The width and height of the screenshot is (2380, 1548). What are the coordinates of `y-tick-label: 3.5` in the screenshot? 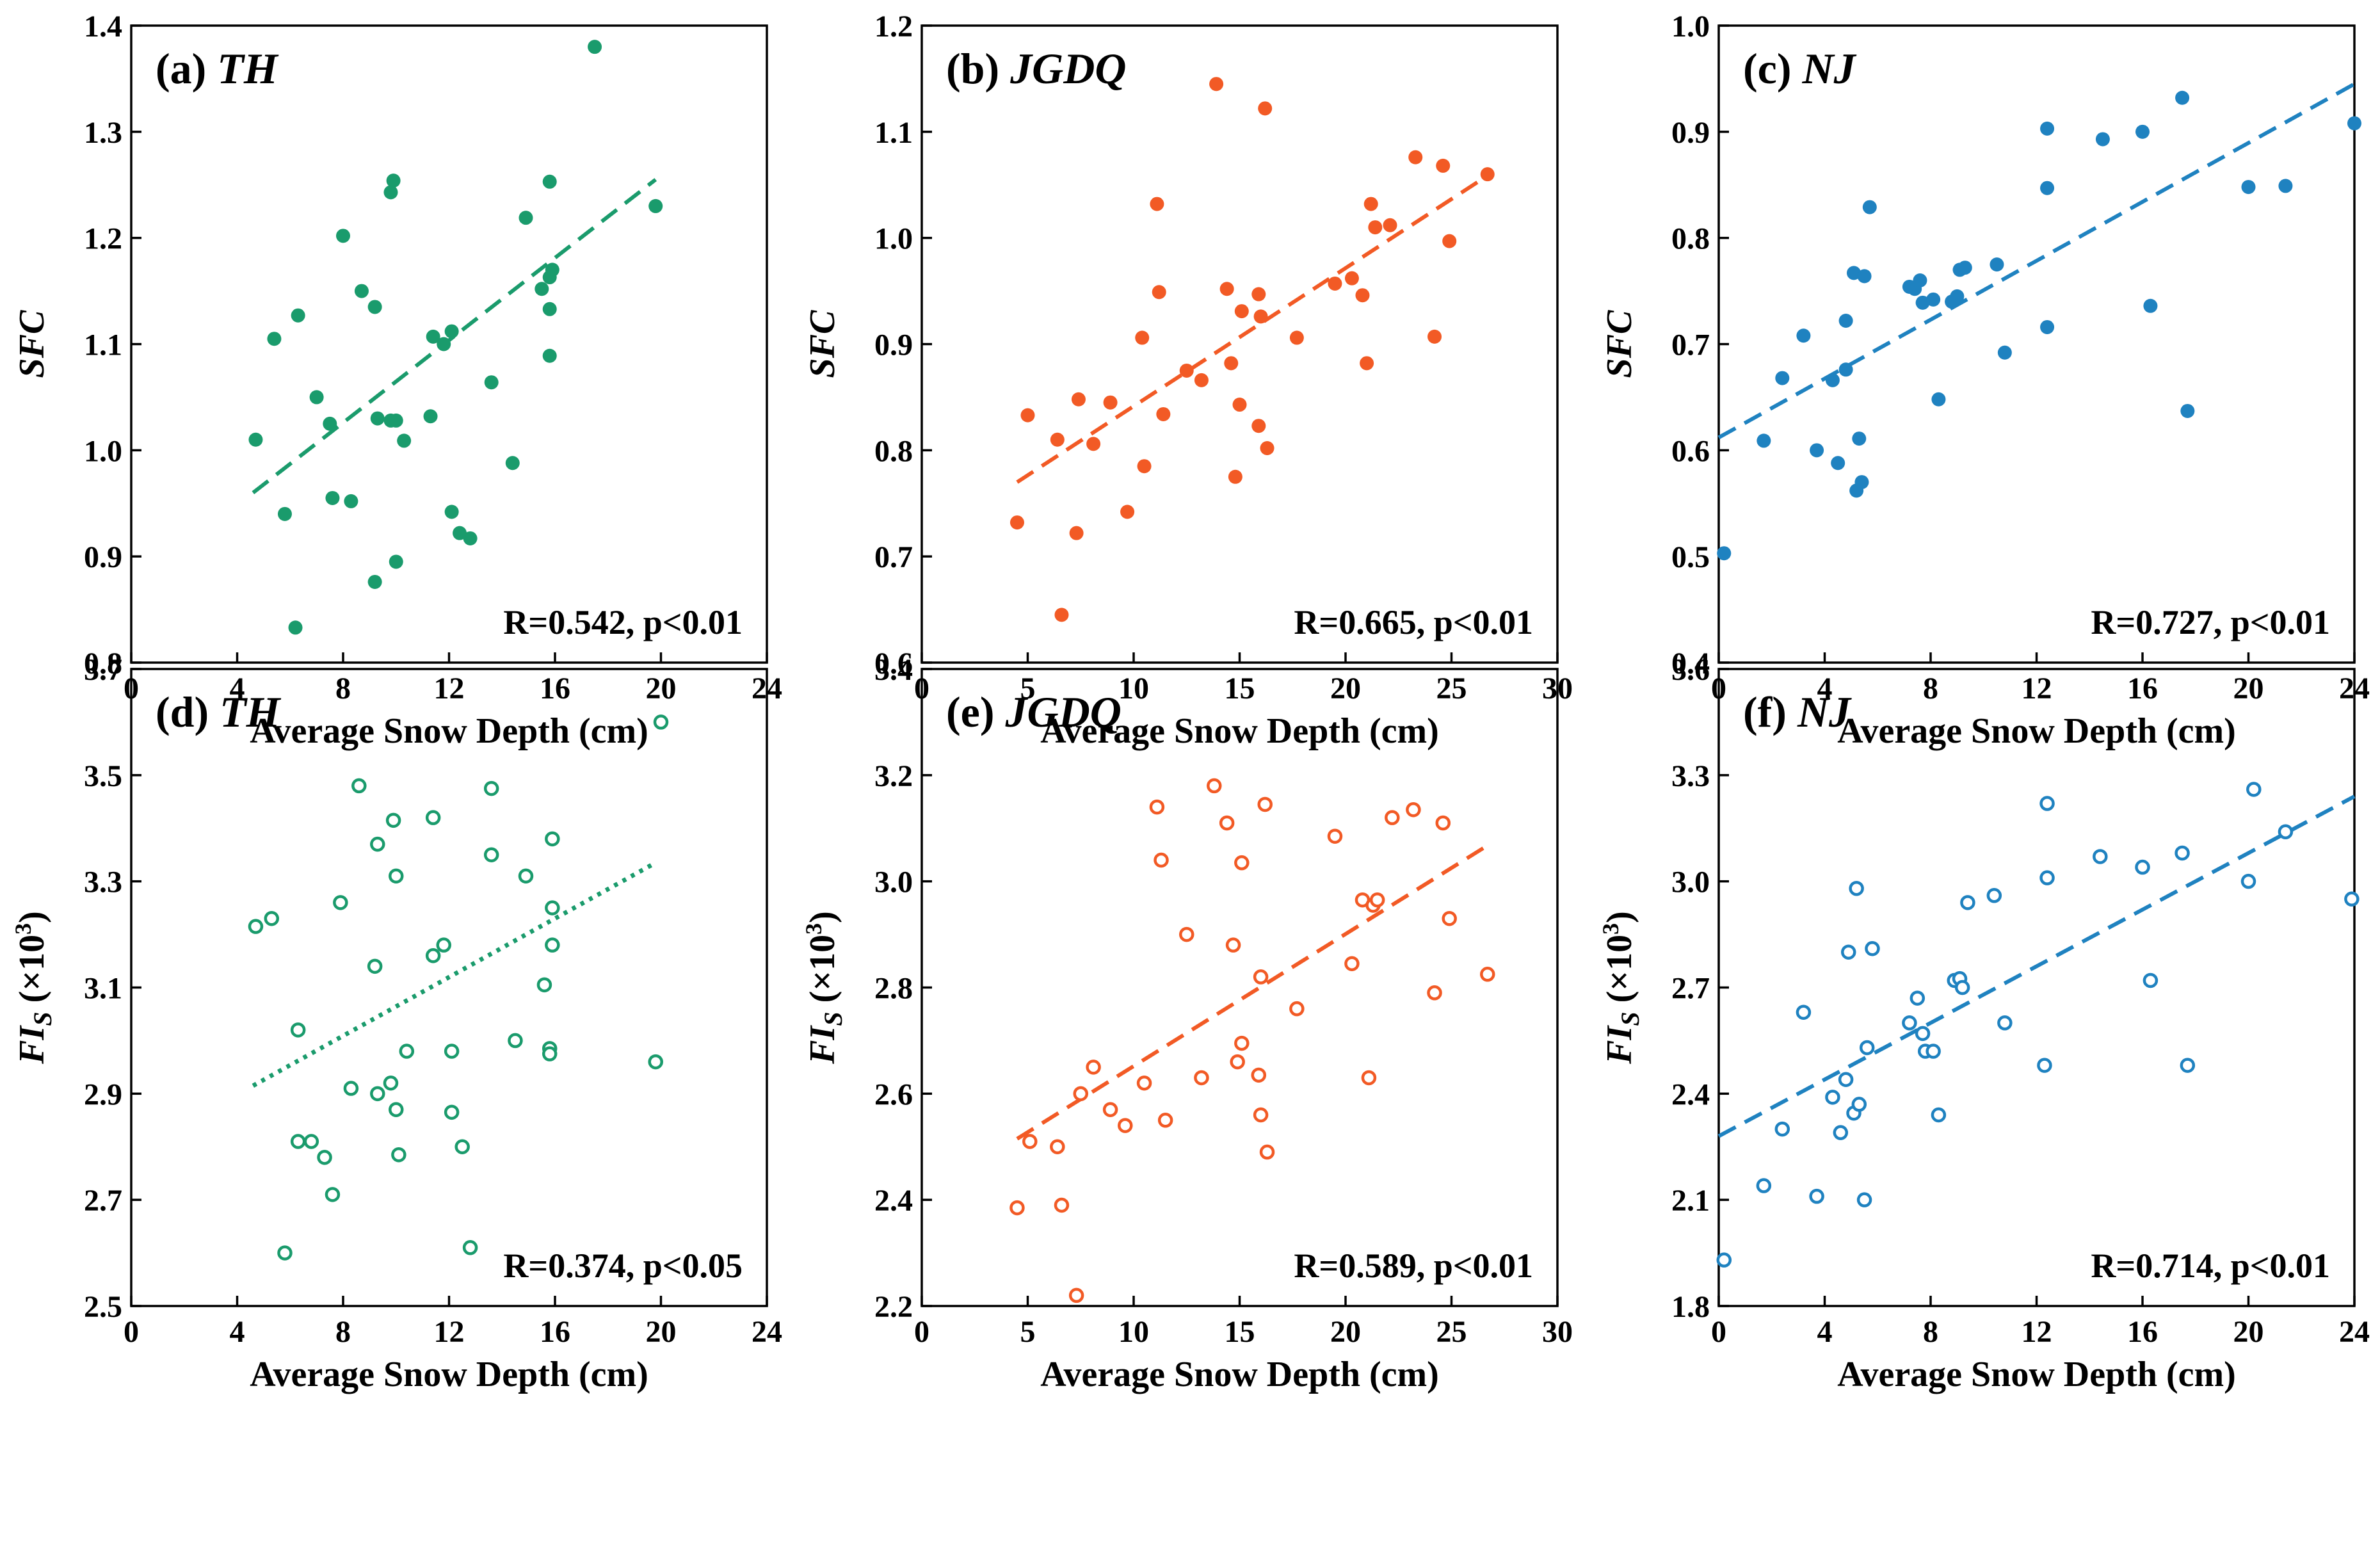 It's located at (103, 776).